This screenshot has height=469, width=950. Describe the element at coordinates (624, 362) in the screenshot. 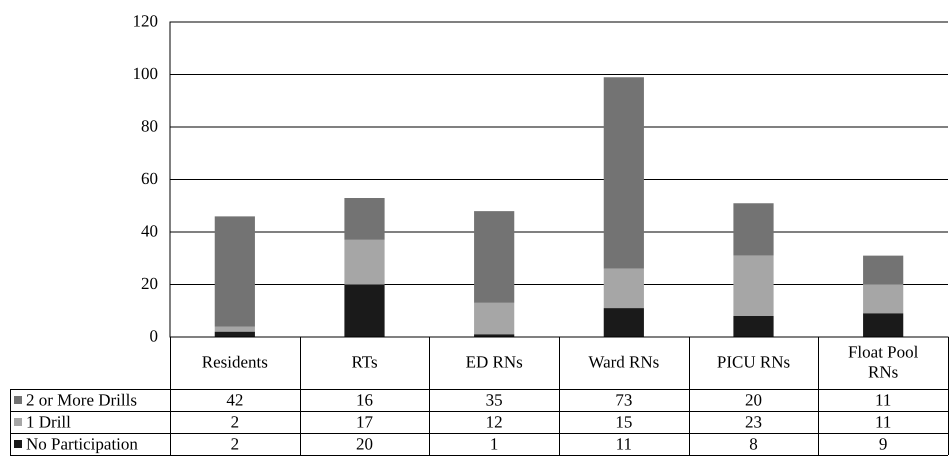

I see `x-tick-label: Ward RNs` at that location.